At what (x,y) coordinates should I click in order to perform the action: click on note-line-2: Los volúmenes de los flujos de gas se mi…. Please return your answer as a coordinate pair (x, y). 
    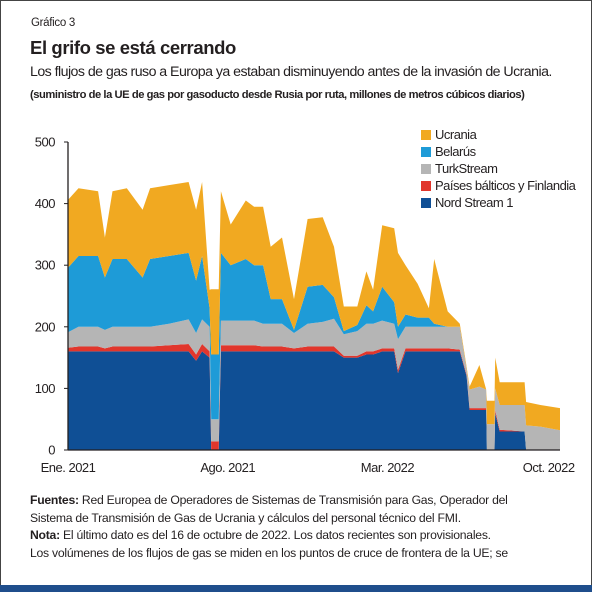
    Looking at the image, I should click on (269, 552).